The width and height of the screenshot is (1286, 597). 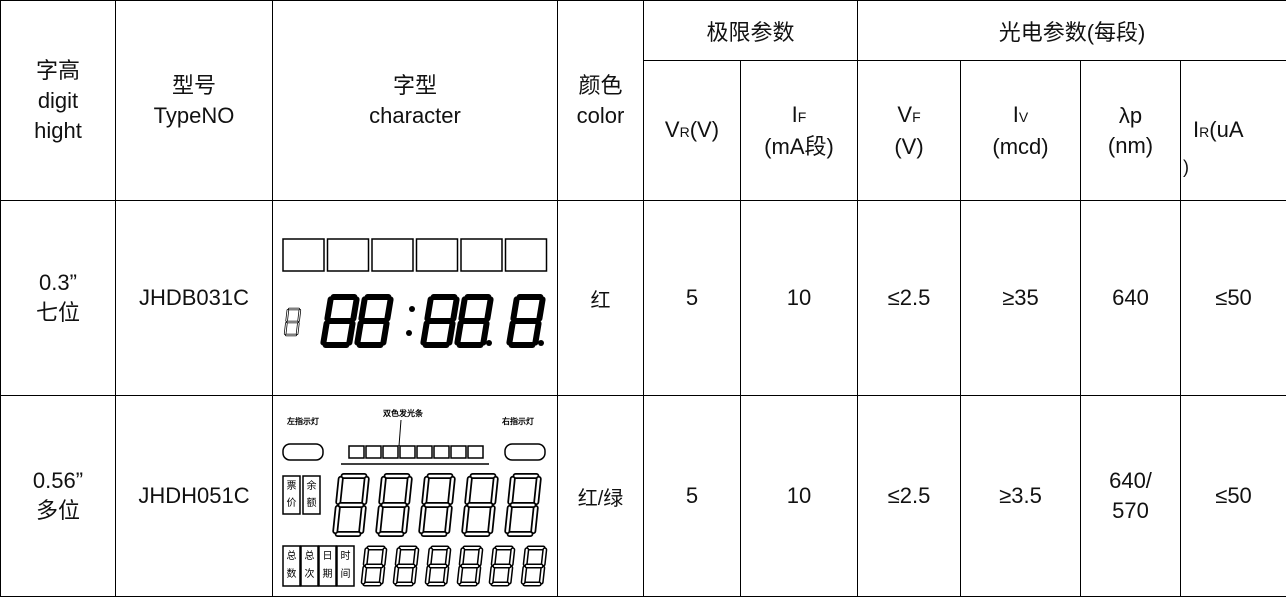 I want to click on cell-text: ≥3.5, so click(x=1020, y=496).